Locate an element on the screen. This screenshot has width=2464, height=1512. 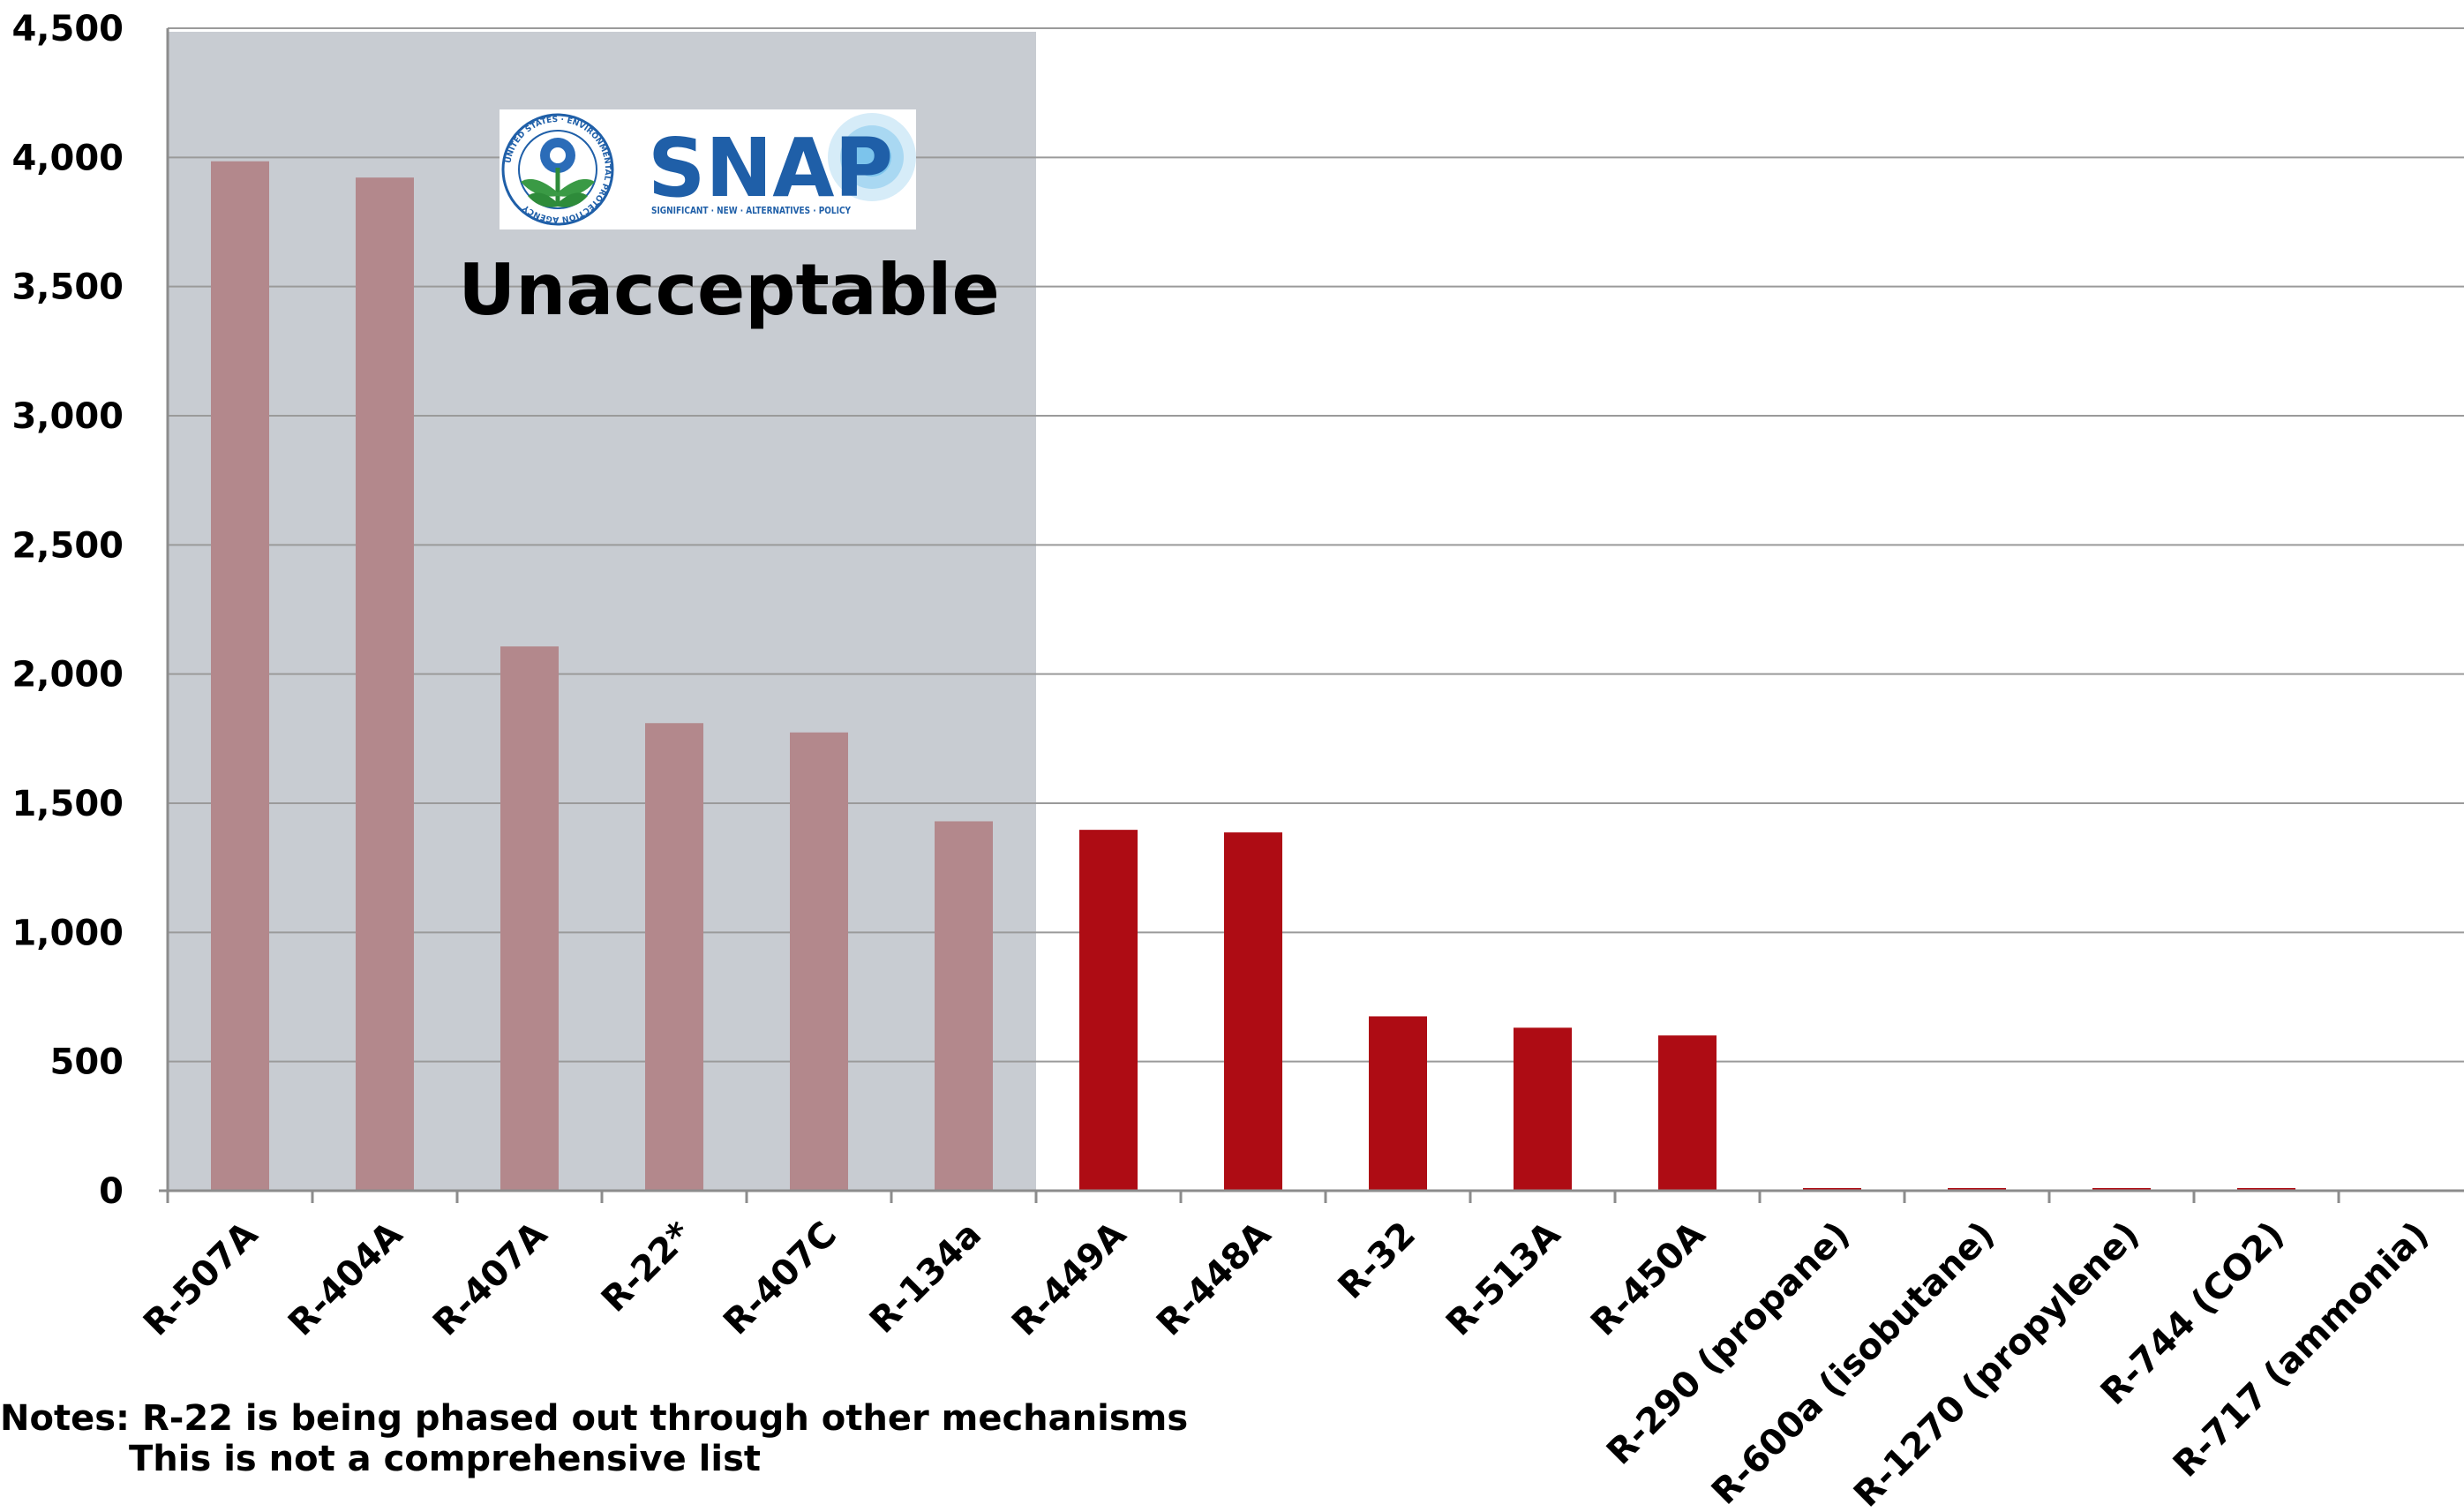
x-tick-label: R-600a (isobutane) is located at coordinates (1853, 1363).